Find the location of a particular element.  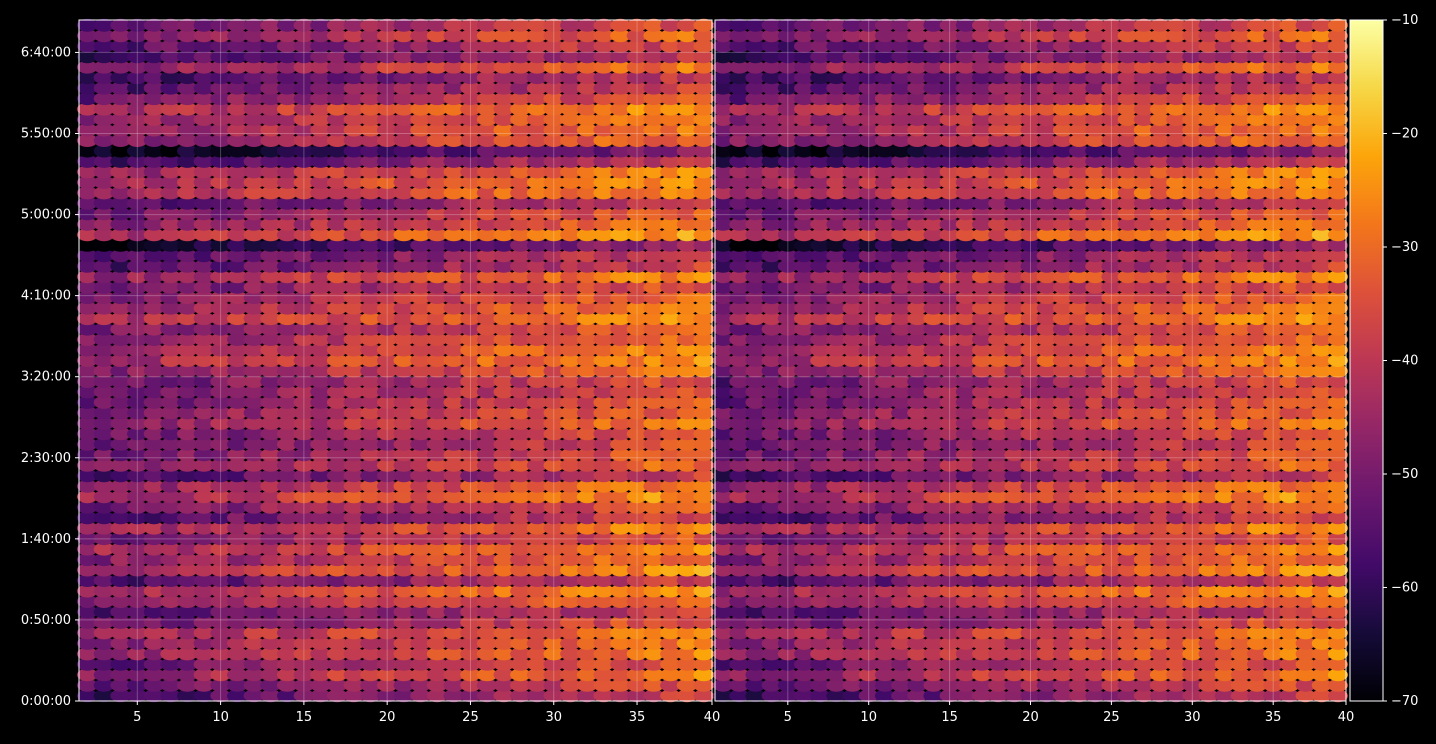

x-tick-label: 15 is located at coordinates (304, 717).